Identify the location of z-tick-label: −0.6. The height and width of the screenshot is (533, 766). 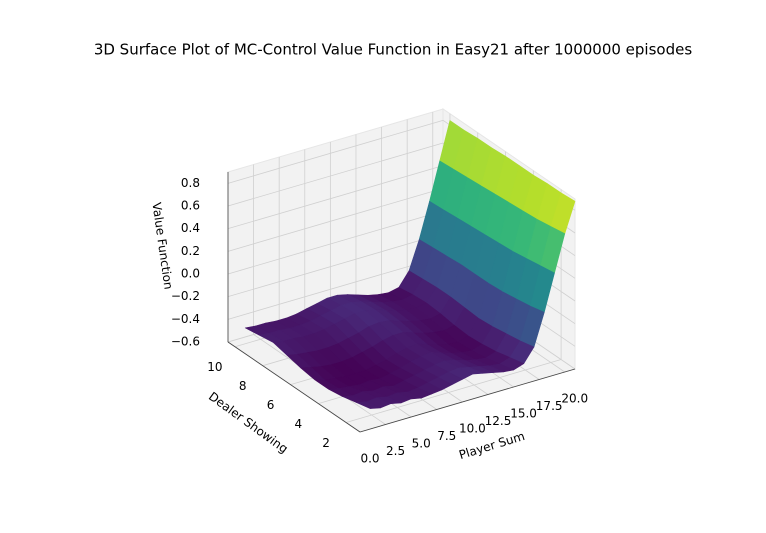
(185, 342).